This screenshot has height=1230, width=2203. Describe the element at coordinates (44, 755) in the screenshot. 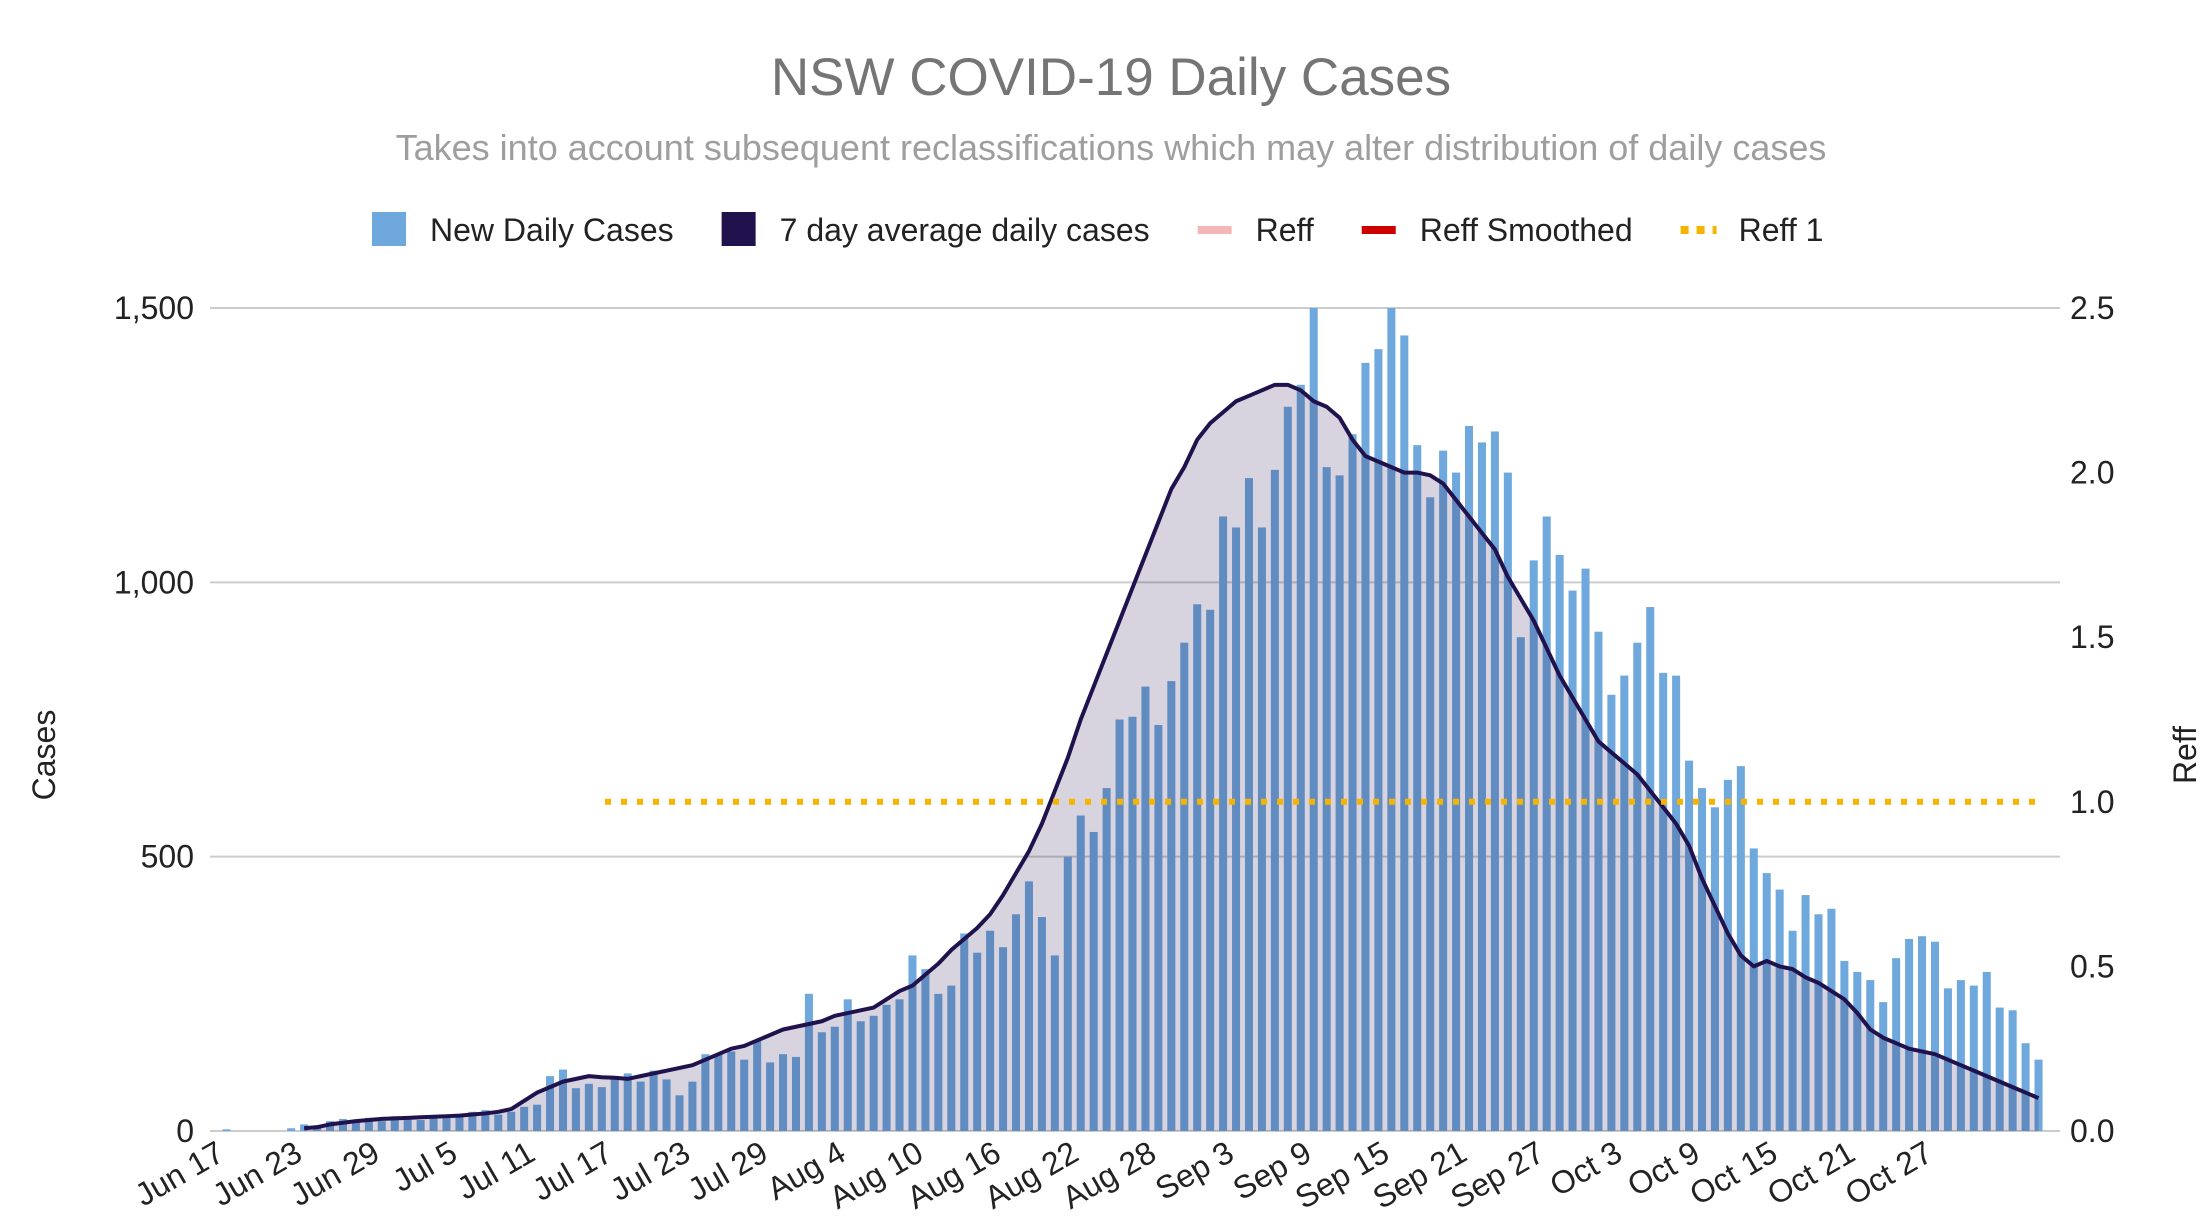

I see `y-axis-title: Cases` at that location.